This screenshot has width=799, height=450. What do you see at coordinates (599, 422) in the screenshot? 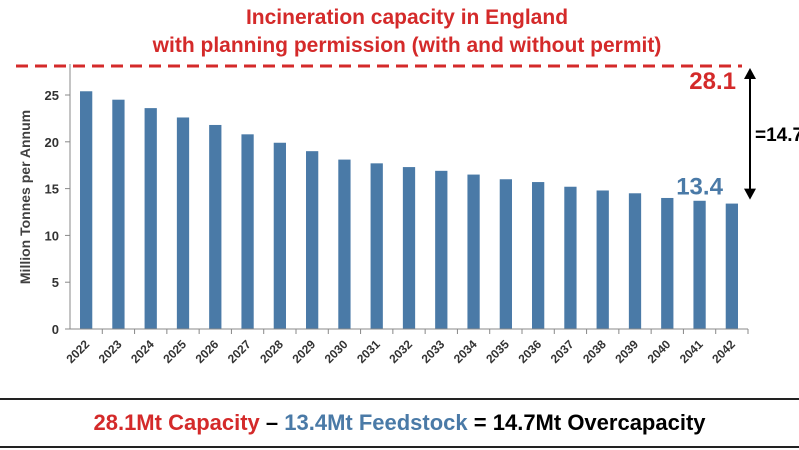
I see `footer-overcapacity: 14.7Mt Overcapacity` at bounding box center [599, 422].